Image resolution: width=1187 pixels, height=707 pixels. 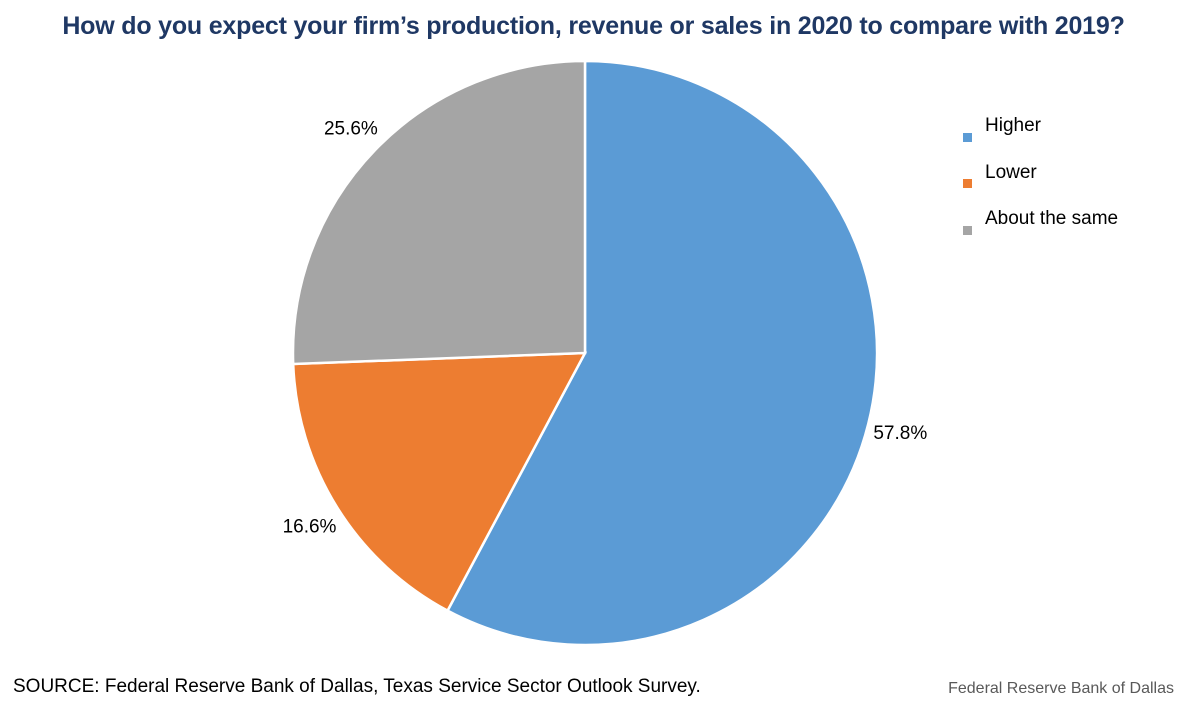 What do you see at coordinates (1013, 126) in the screenshot?
I see `legend-label-higher: Higher` at bounding box center [1013, 126].